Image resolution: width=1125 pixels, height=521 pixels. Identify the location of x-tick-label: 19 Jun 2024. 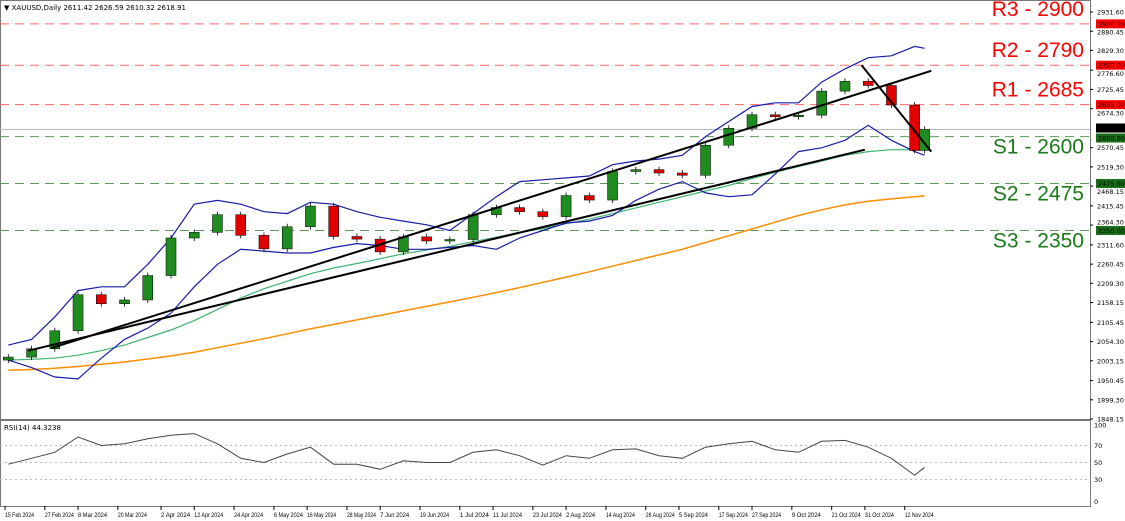
(435, 516).